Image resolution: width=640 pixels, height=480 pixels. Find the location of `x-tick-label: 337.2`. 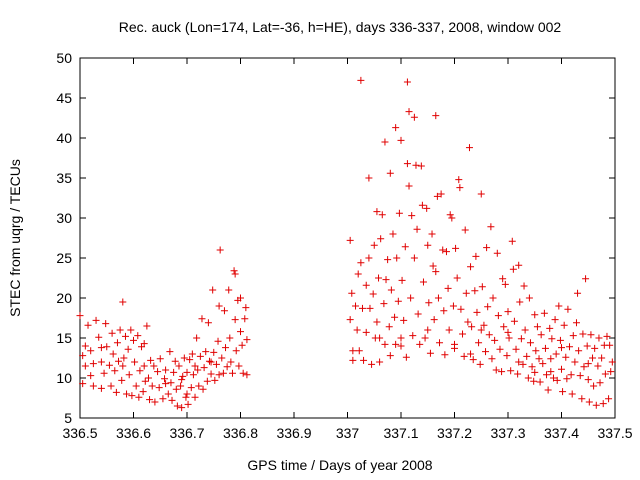

x-tick-label: 337.2 is located at coordinates (454, 433).